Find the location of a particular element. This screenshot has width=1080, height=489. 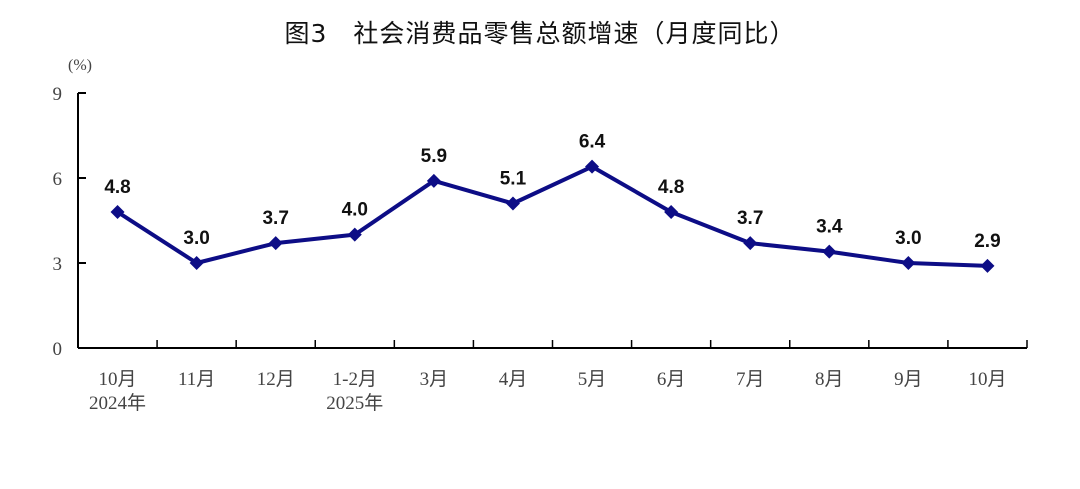

x-tick-label: 11月 is located at coordinates (196, 379).